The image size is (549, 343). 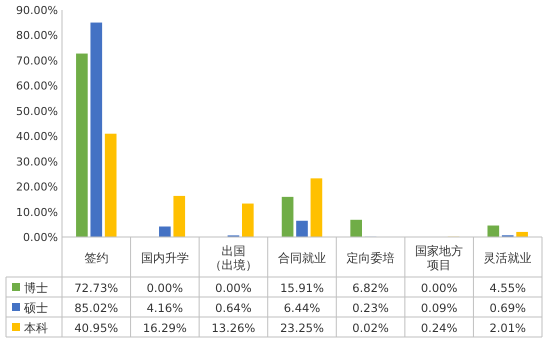 I want to click on x-tick-label: 定向委培, so click(x=370, y=258).